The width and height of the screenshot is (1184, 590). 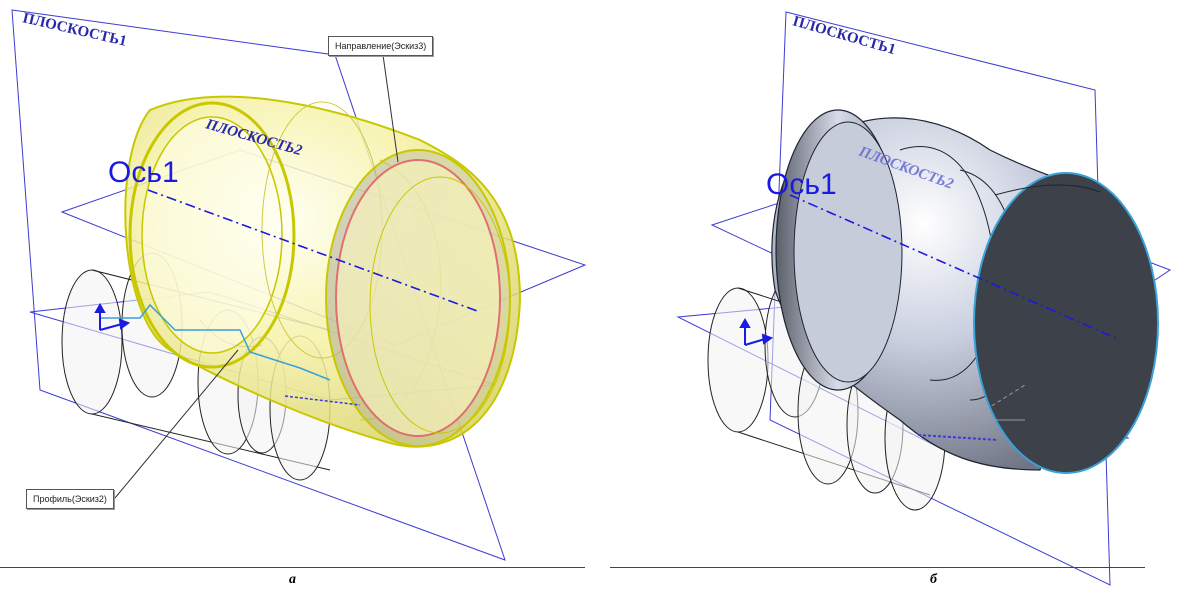 What do you see at coordinates (112, 316) in the screenshot?
I see `origin-triad-a` at bounding box center [112, 316].